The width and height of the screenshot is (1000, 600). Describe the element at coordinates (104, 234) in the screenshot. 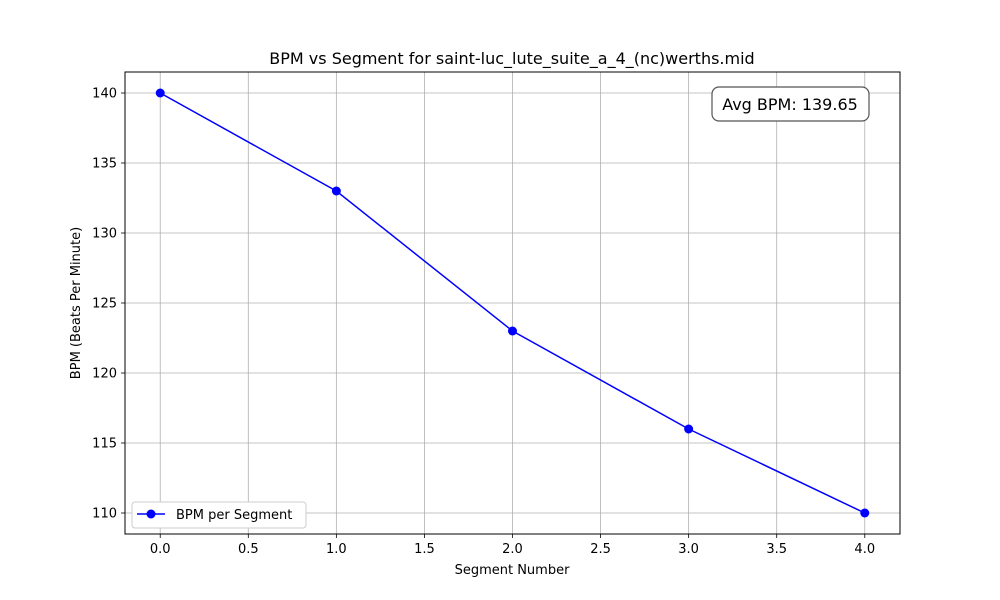

I see `y-tick-label: 130` at that location.